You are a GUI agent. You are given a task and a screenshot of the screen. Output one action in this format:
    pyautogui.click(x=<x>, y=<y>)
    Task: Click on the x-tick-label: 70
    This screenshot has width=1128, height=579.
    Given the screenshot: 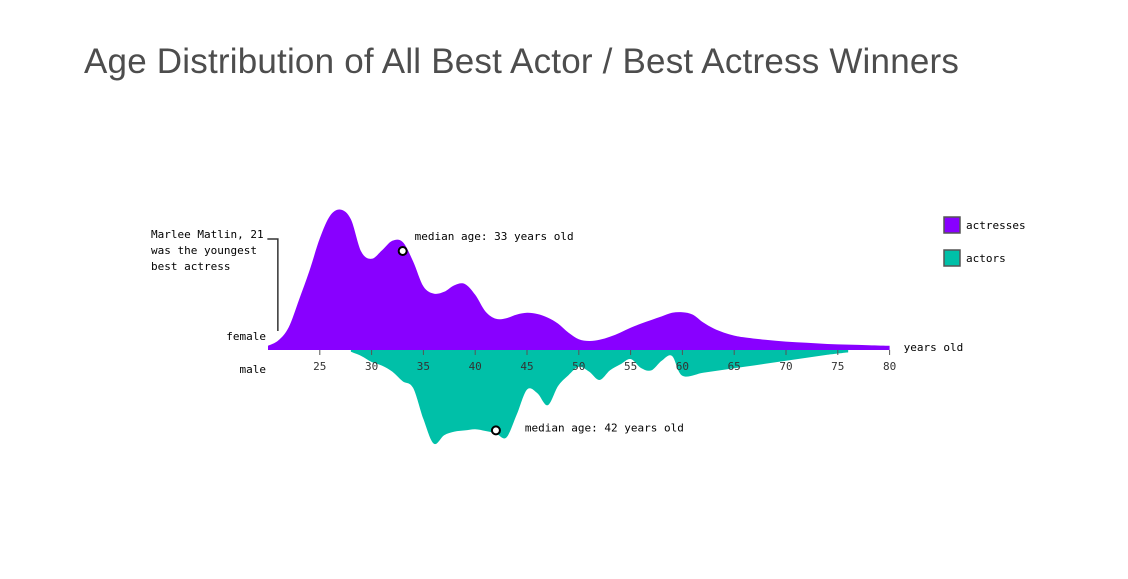 What is the action you would take?
    pyautogui.click(x=785, y=366)
    